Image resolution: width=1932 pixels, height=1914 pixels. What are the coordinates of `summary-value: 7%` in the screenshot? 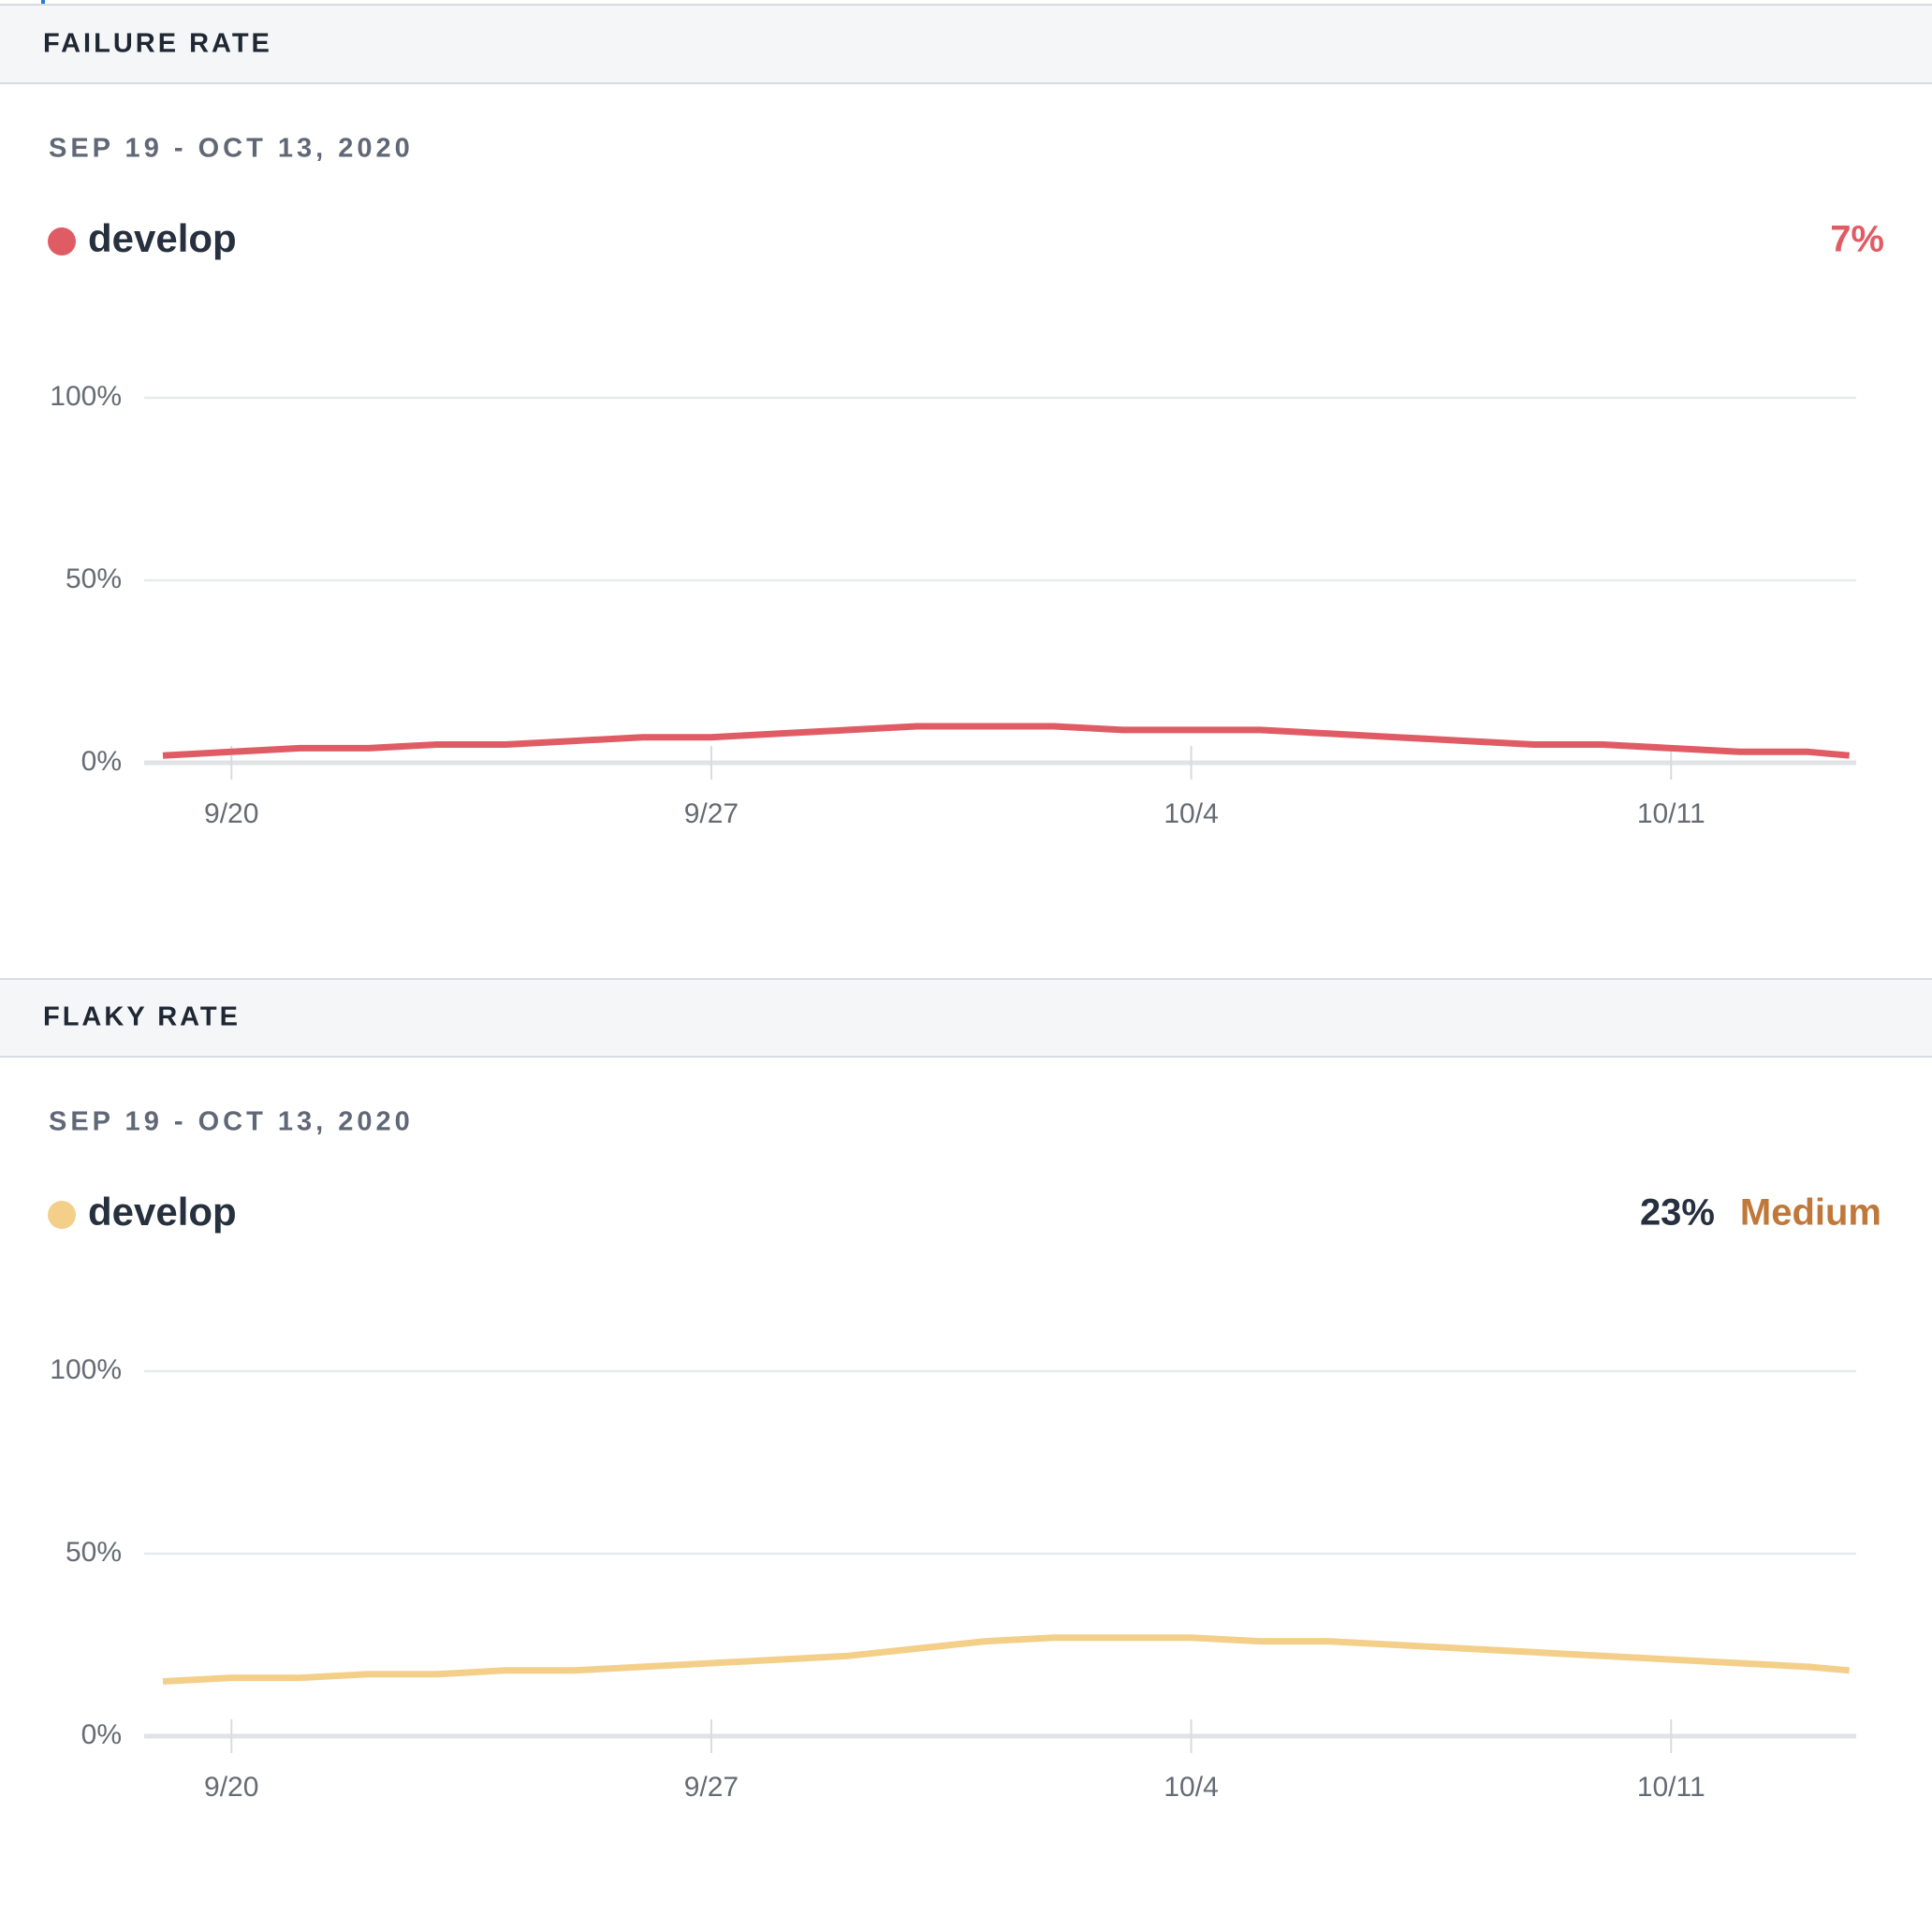 It's located at (1857, 239).